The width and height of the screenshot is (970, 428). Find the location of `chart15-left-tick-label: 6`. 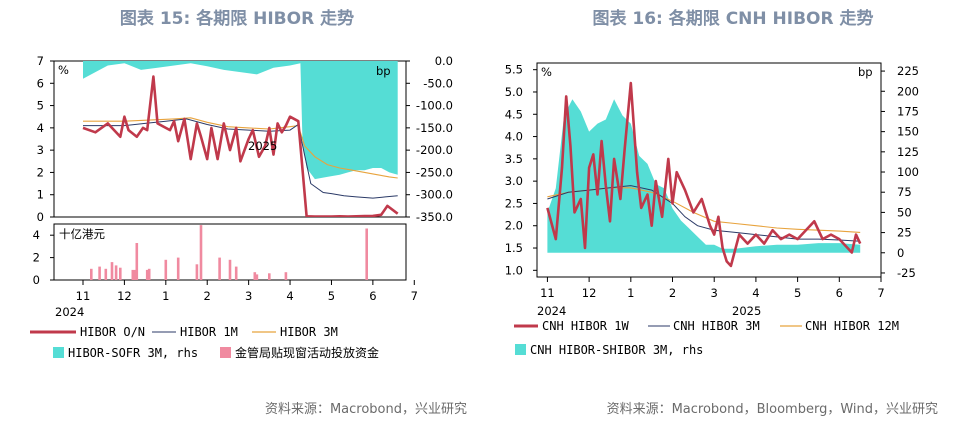

chart15-left-tick-label: 6 is located at coordinates (40, 83).